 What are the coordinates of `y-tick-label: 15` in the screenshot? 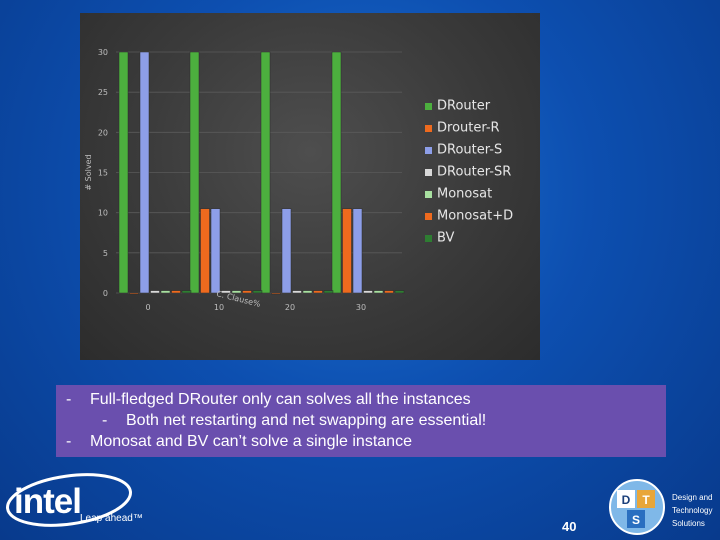 It's located at (103, 173).